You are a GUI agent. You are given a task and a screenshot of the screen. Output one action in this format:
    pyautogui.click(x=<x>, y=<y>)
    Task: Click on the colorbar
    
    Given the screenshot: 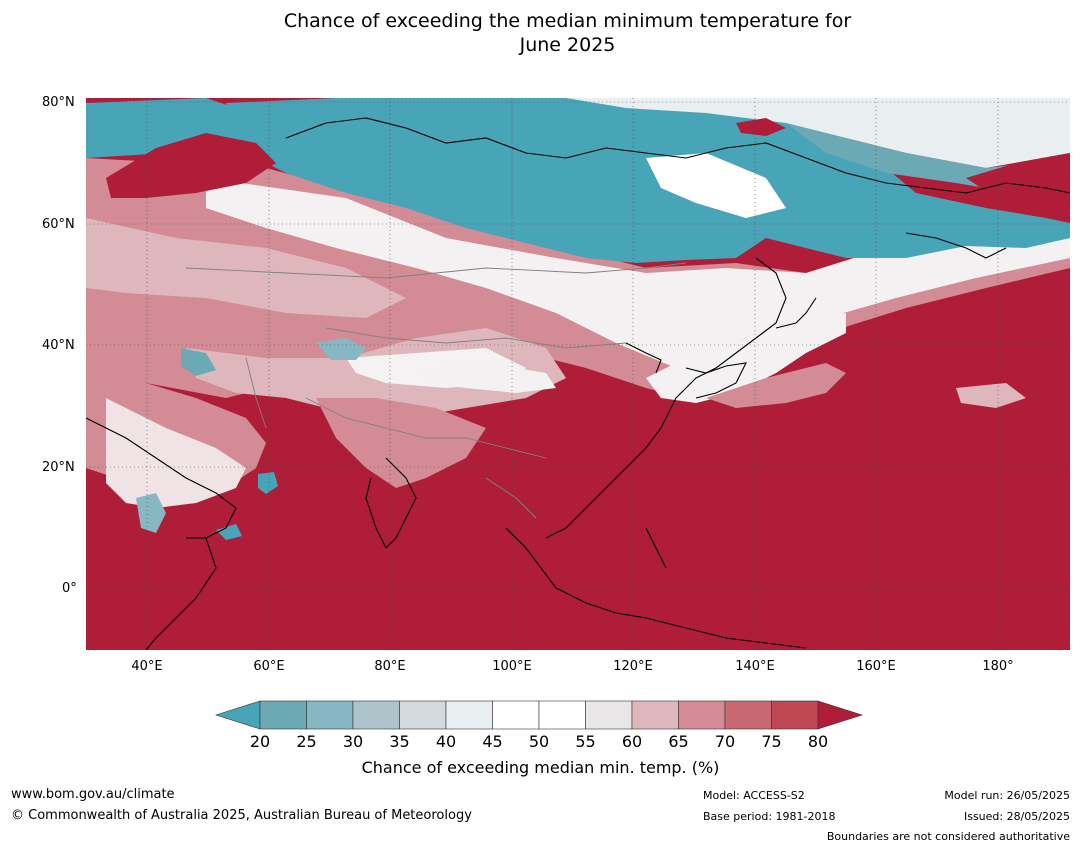 What is the action you would take?
    pyautogui.click(x=539, y=715)
    